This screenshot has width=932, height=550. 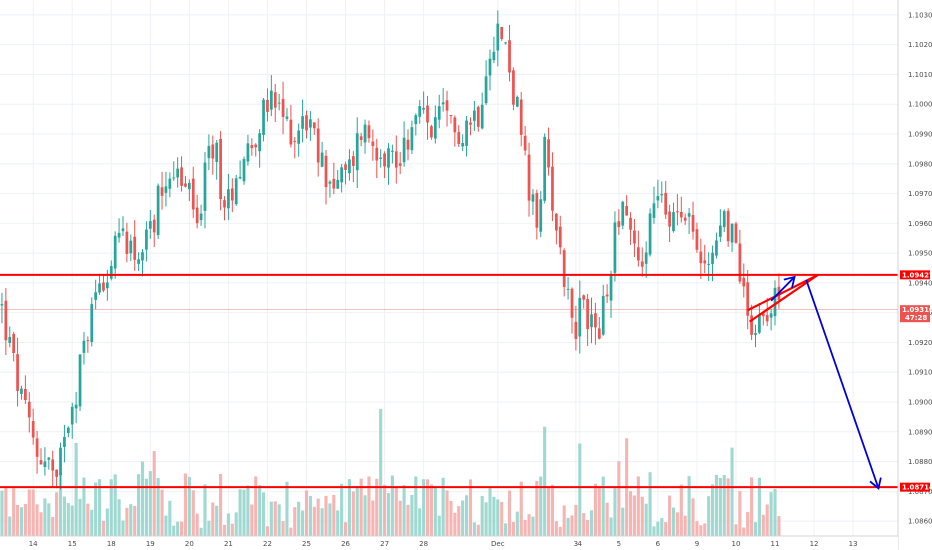 I want to click on y-tick-label: 1.10000, so click(x=920, y=105).